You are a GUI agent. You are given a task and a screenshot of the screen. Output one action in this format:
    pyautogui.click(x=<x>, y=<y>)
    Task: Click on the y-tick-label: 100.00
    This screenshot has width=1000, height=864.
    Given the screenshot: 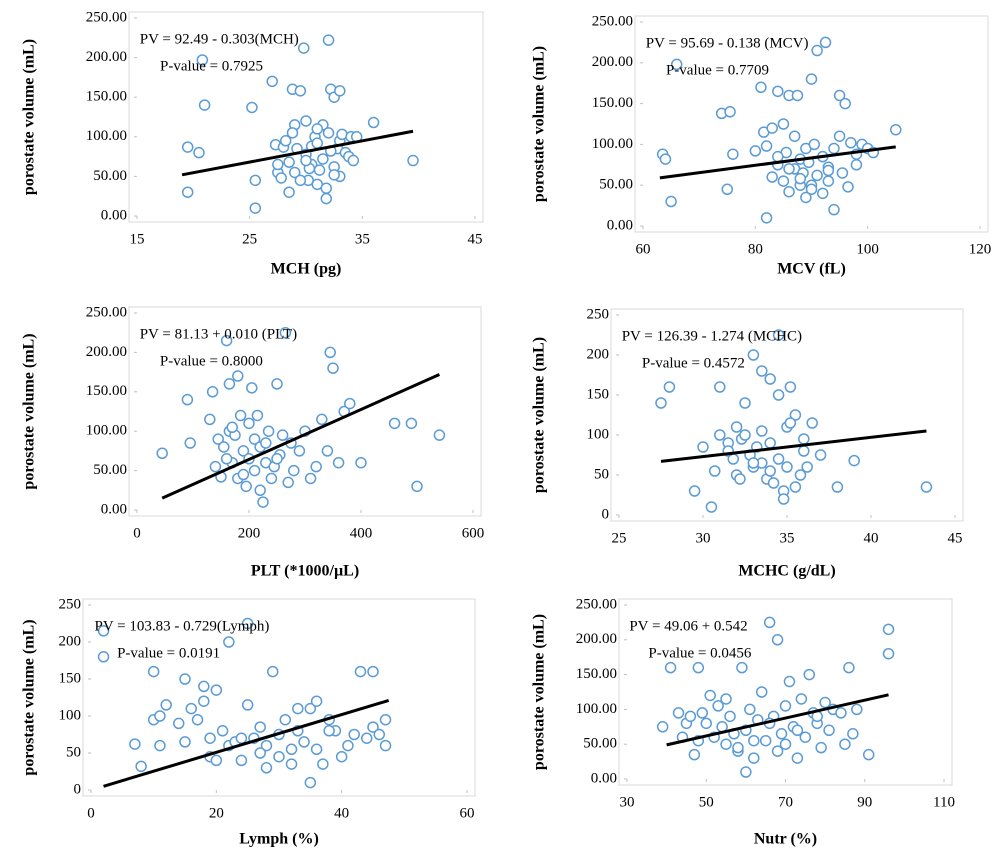 What is the action you would take?
    pyautogui.click(x=106, y=431)
    